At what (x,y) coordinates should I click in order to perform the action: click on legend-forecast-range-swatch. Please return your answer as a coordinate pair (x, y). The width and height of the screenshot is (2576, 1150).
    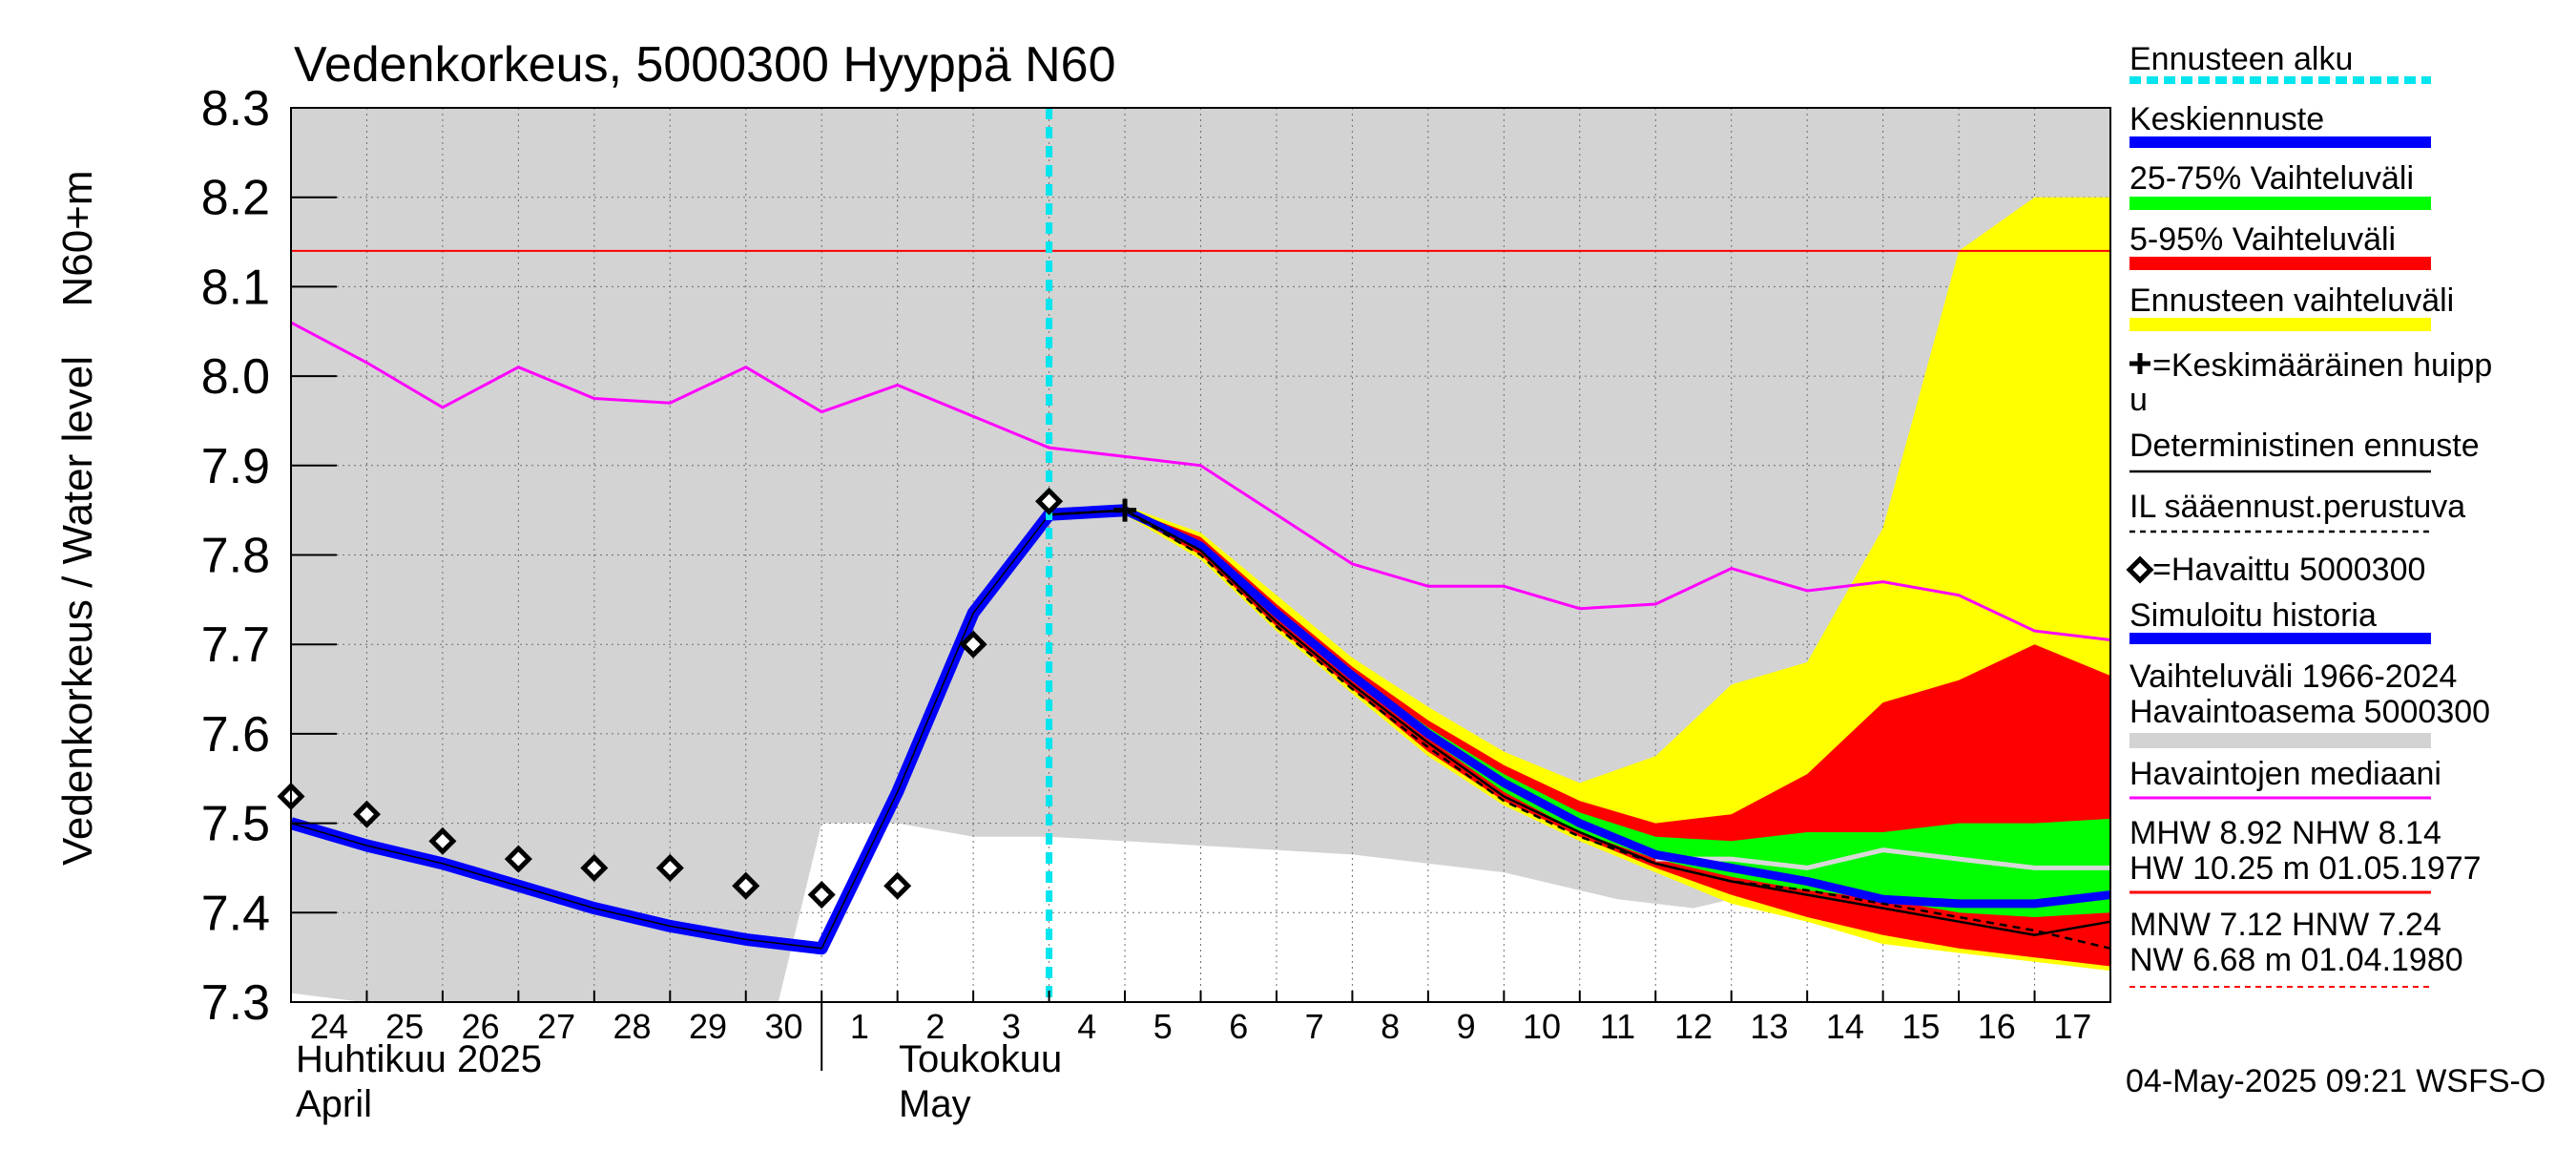
    Looking at the image, I should click on (2280, 324).